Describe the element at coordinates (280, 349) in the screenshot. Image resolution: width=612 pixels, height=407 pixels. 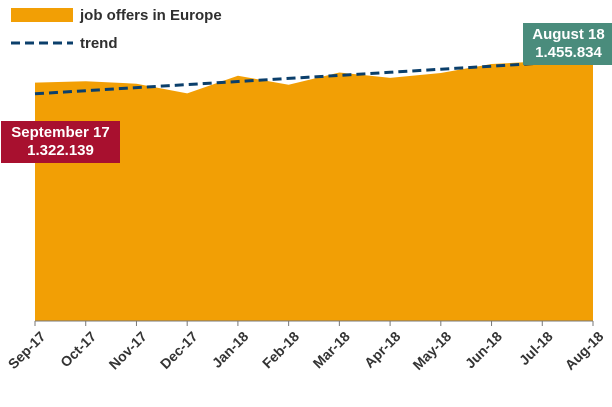
I see `x-tick-label-Feb-18: Feb-18` at that location.